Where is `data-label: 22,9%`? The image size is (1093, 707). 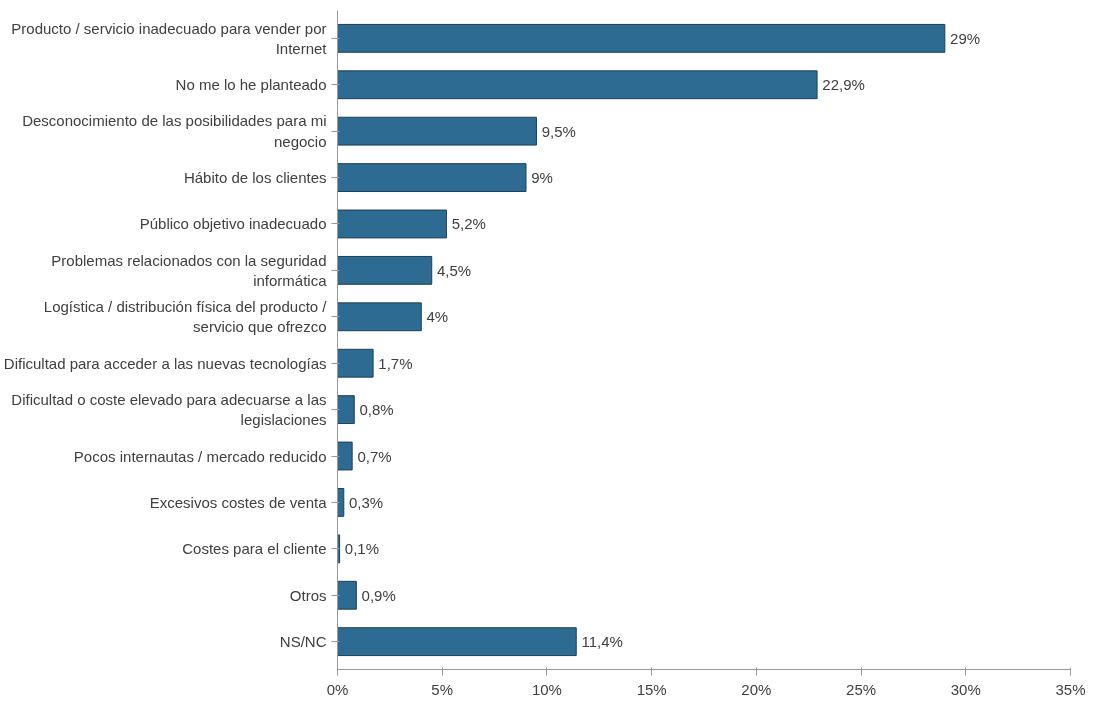
data-label: 22,9% is located at coordinates (843, 85).